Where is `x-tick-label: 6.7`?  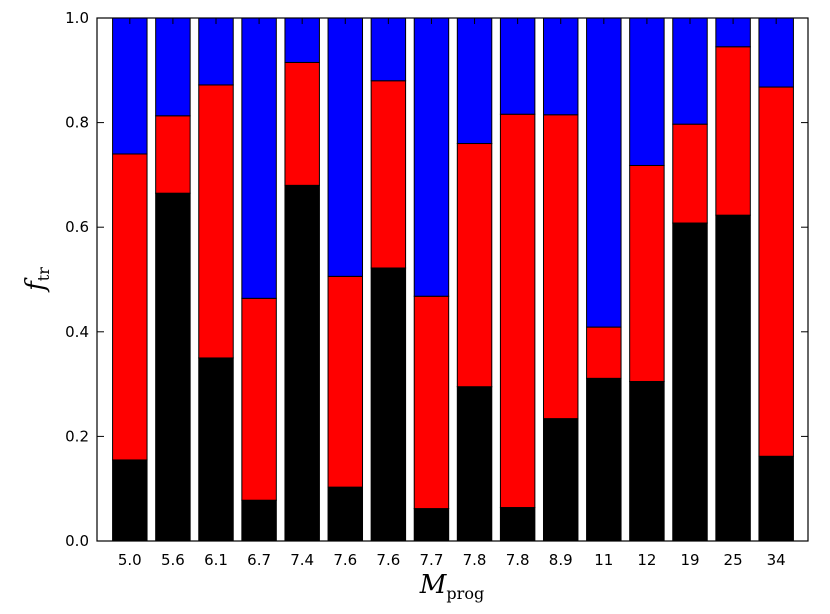
x-tick-label: 6.7 is located at coordinates (259, 560).